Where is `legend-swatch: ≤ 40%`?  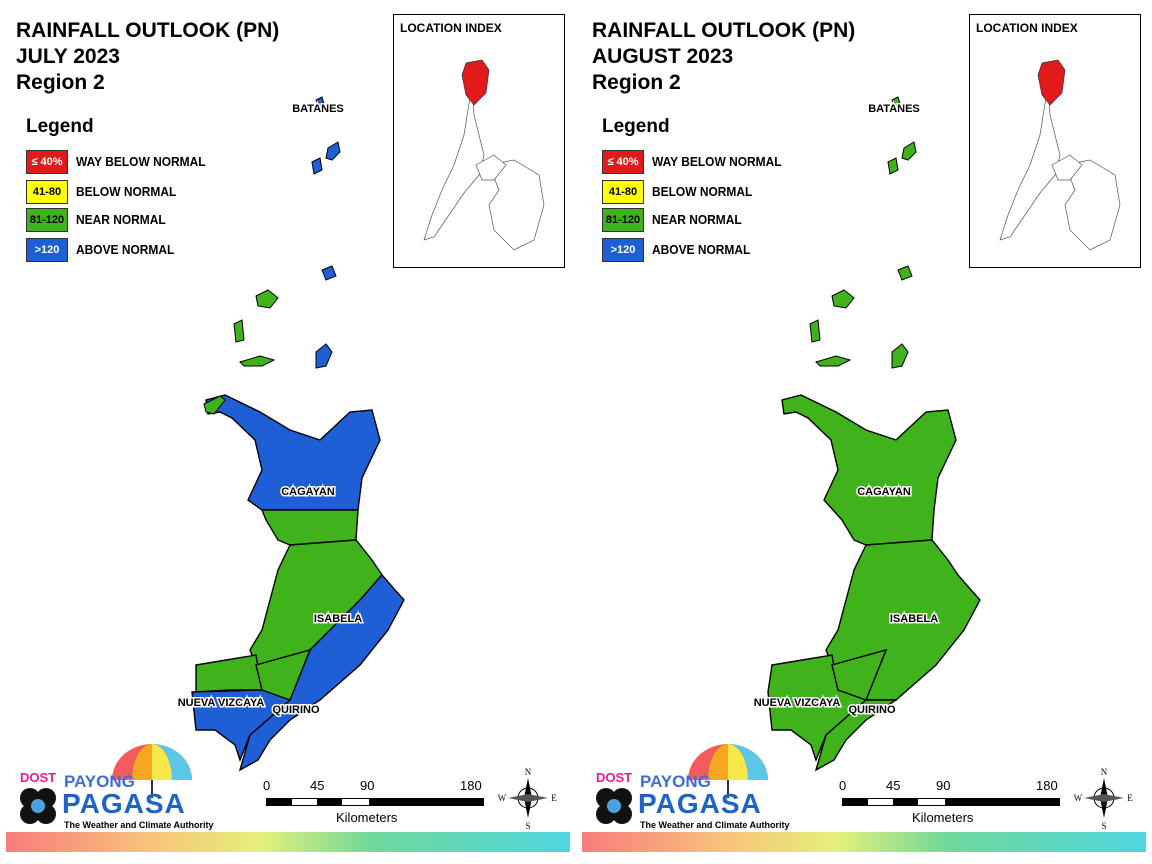 legend-swatch: ≤ 40% is located at coordinates (623, 162).